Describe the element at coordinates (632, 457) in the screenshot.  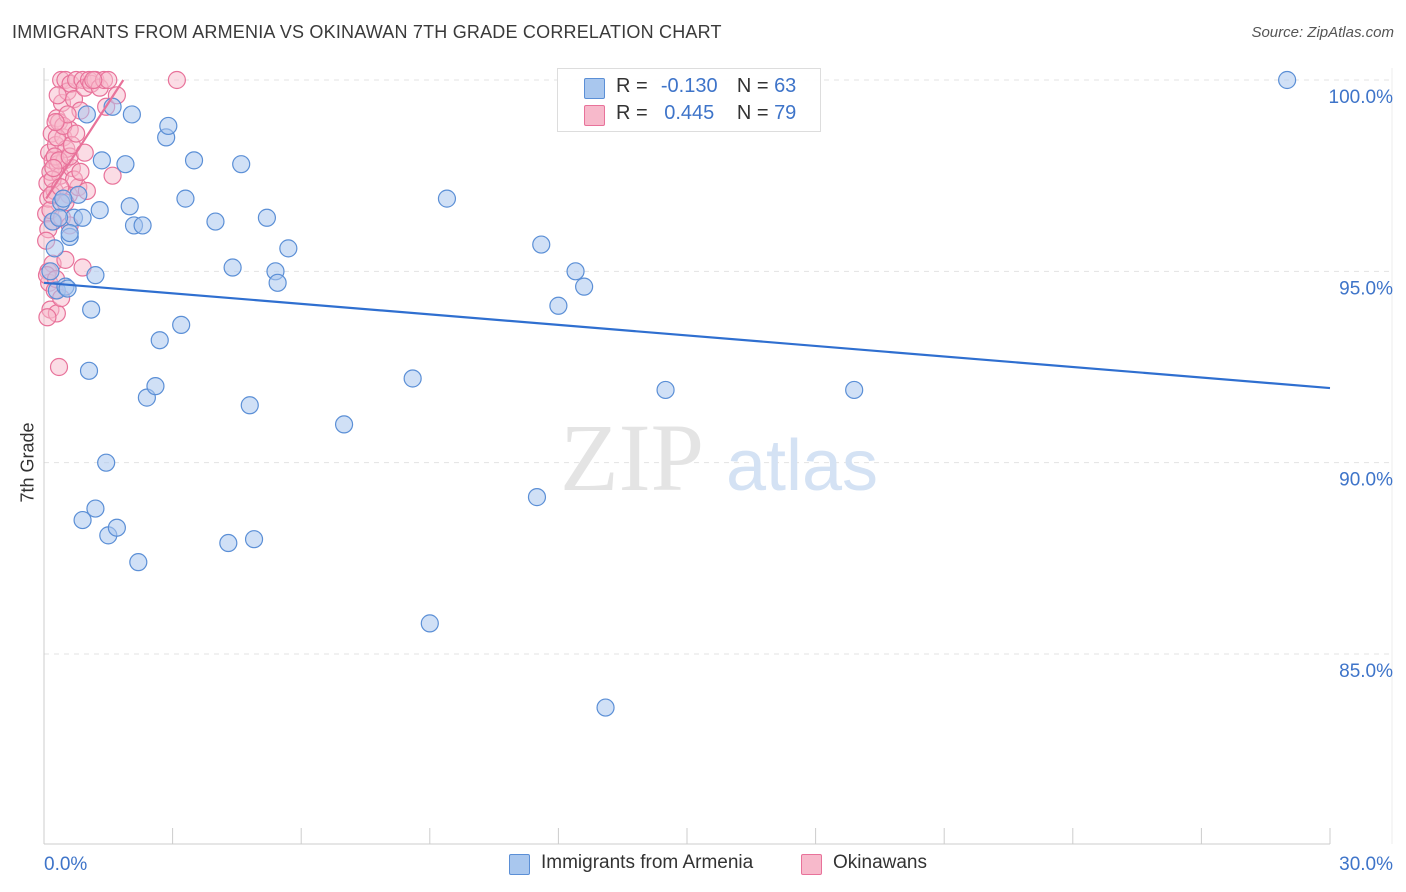
I see `watermark-zip: ZIP` at that location.